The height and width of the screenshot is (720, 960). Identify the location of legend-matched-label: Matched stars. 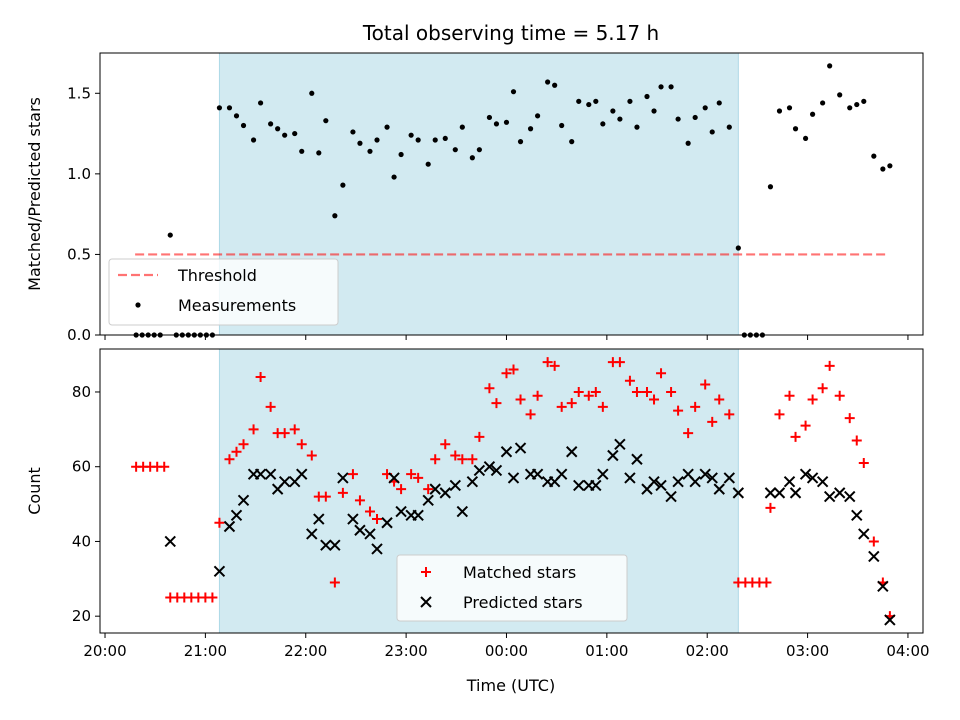
(519, 572).